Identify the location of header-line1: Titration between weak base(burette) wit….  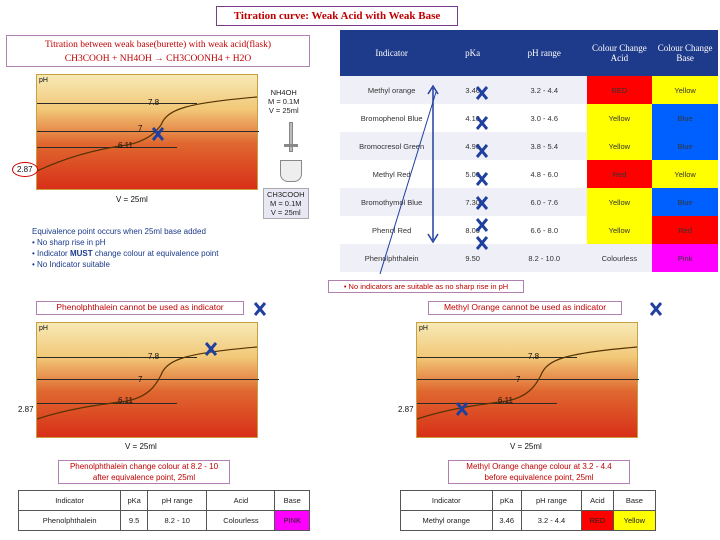
(158, 45).